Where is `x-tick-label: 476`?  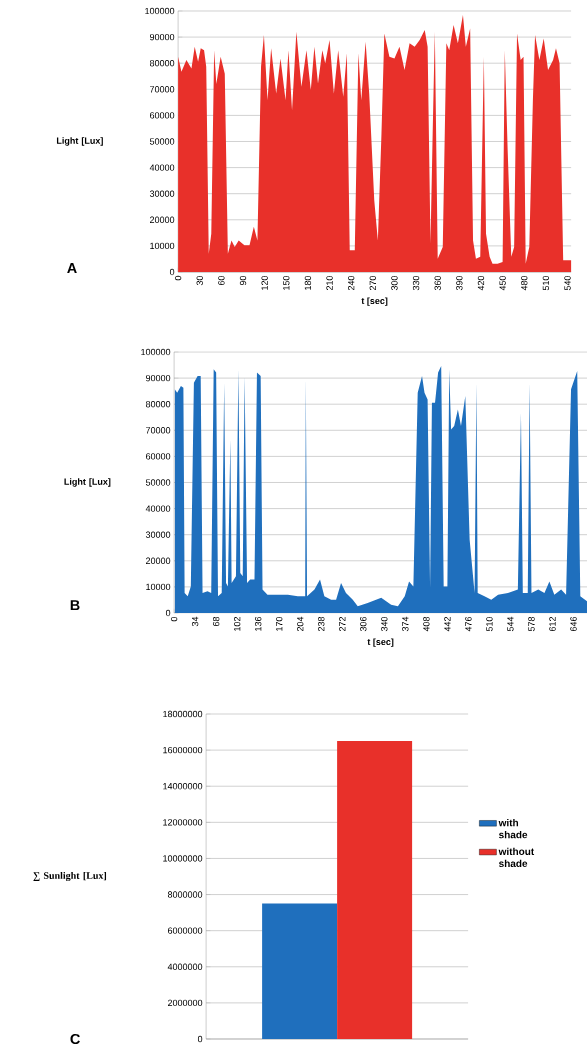
x-tick-label: 476 is located at coordinates (468, 624).